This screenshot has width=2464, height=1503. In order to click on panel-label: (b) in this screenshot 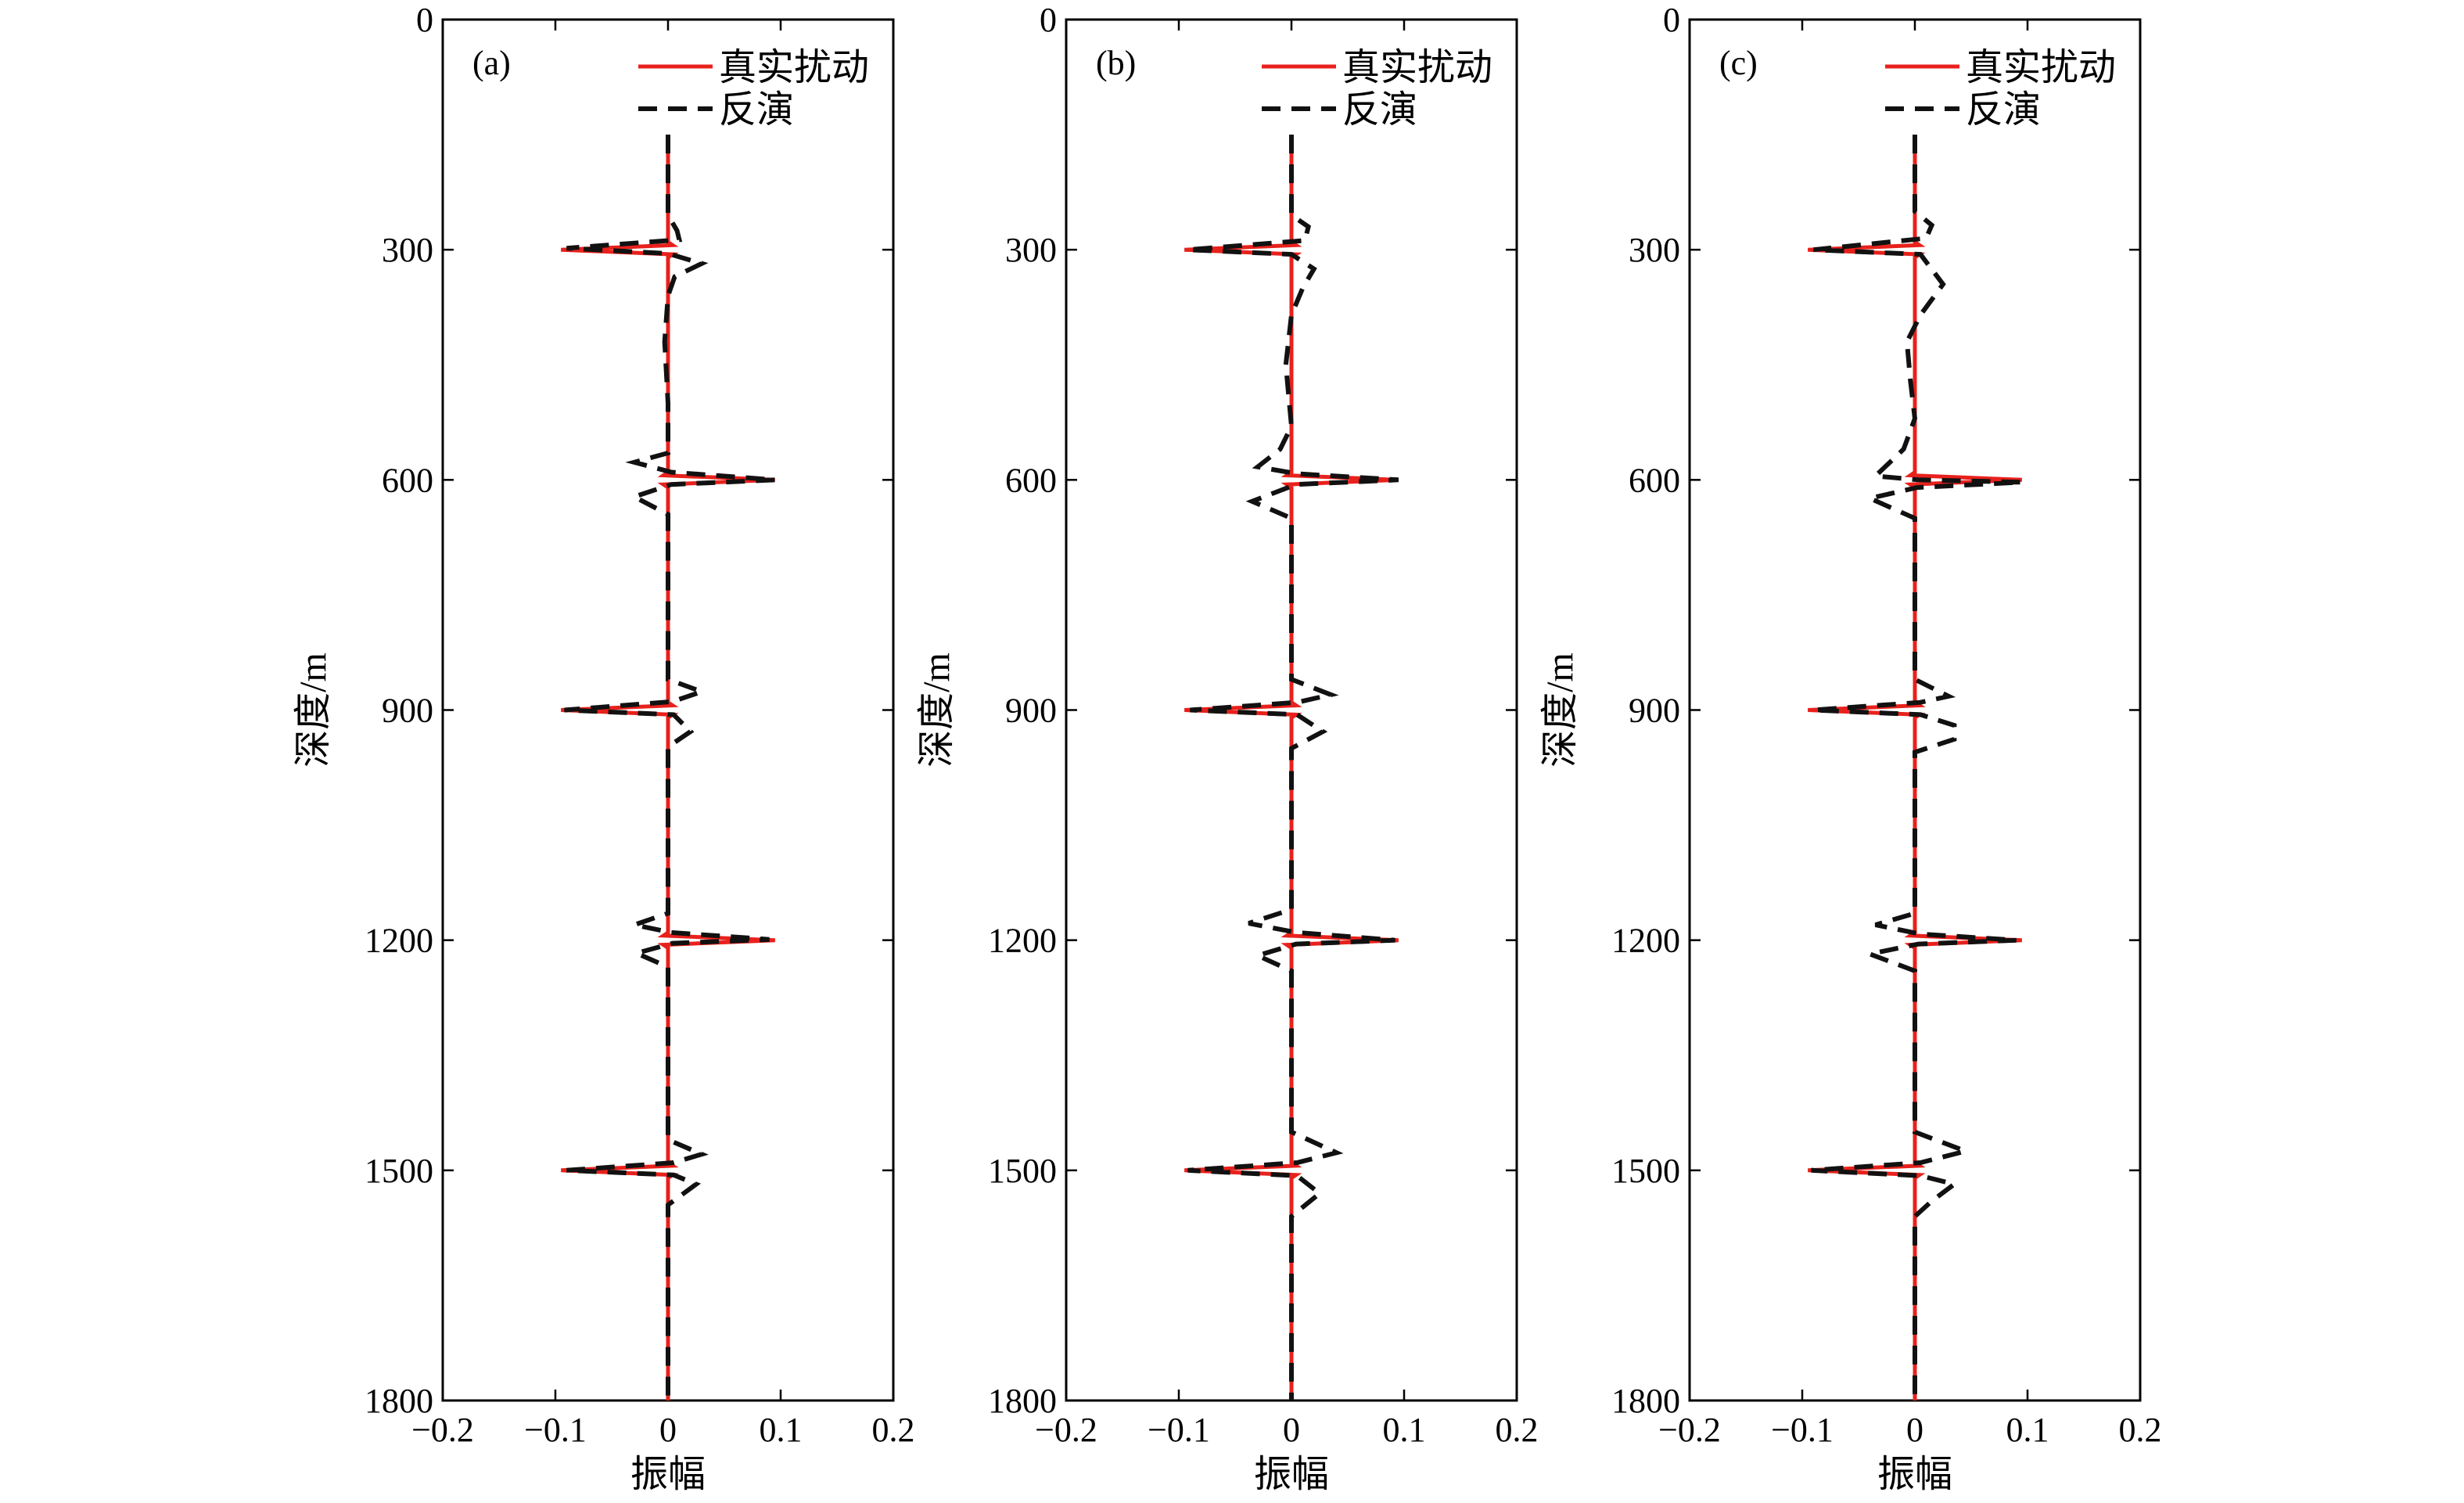, I will do `click(1116, 63)`.